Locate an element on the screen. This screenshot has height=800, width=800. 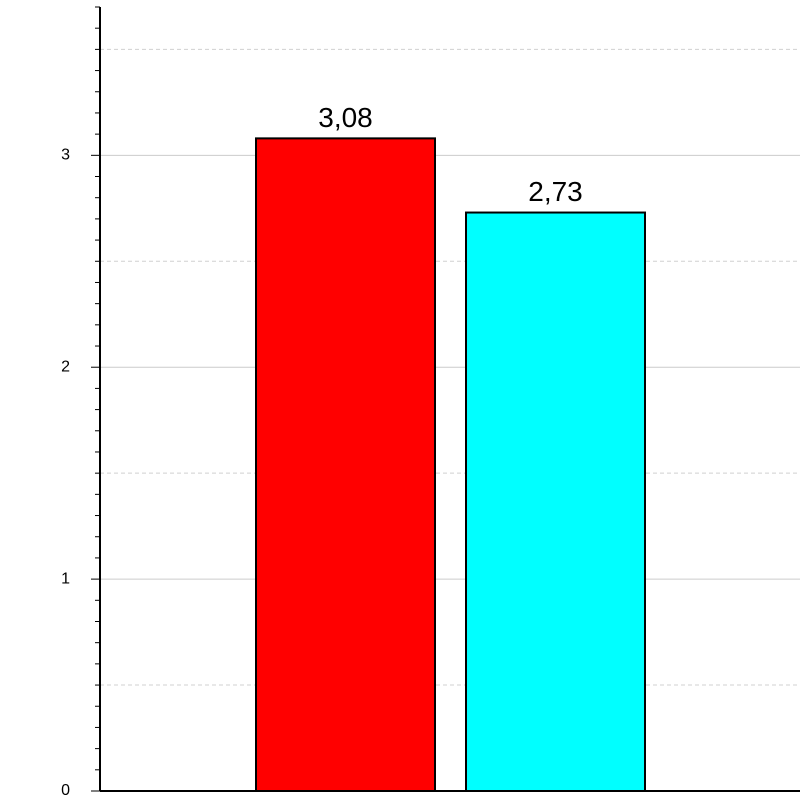
y-tick-label: 0 is located at coordinates (65, 790).